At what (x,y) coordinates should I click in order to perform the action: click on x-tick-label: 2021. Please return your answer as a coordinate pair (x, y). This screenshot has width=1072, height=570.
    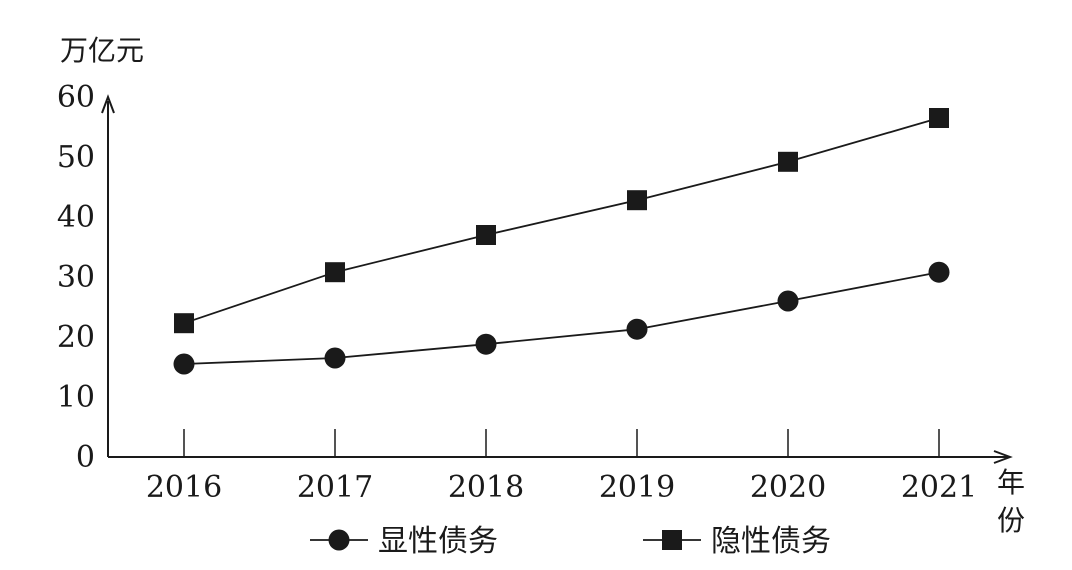
    Looking at the image, I should click on (939, 487).